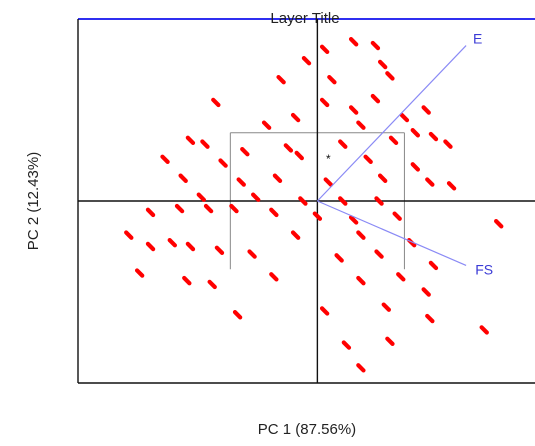  I want to click on y-axis-title: PC 2 (12.43%), so click(33, 201).